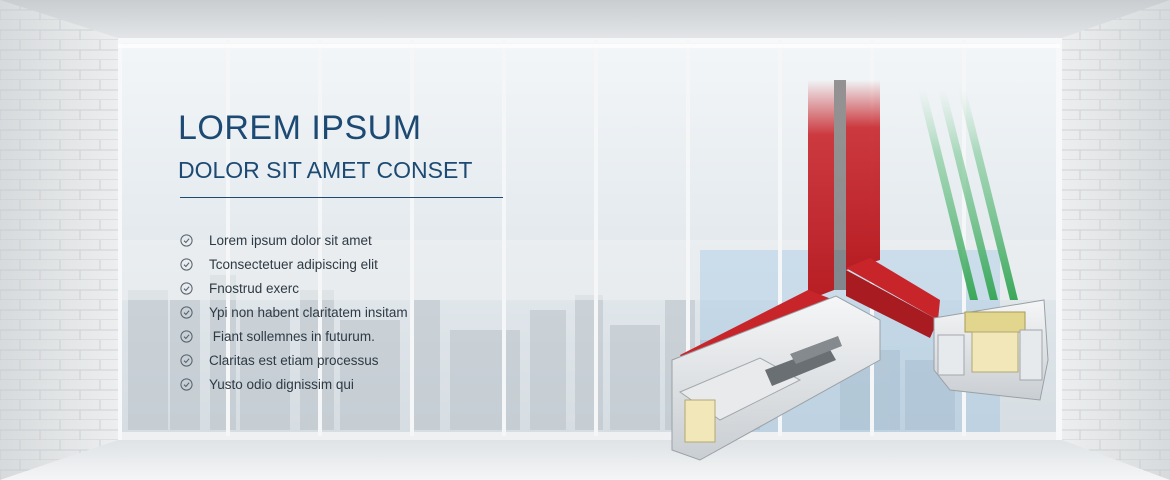 This screenshot has height=480, width=1170. Describe the element at coordinates (308, 312) in the screenshot. I see `feature-label: Ypi non habent claritatem insitam` at that location.